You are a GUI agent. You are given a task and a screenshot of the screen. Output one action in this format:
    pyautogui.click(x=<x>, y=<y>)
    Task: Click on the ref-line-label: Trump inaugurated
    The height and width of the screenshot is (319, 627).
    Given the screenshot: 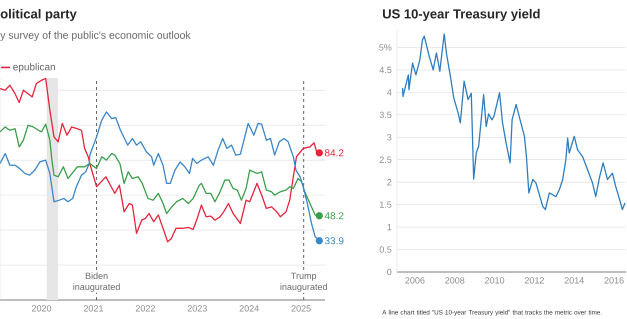 What is the action you would take?
    pyautogui.click(x=303, y=282)
    